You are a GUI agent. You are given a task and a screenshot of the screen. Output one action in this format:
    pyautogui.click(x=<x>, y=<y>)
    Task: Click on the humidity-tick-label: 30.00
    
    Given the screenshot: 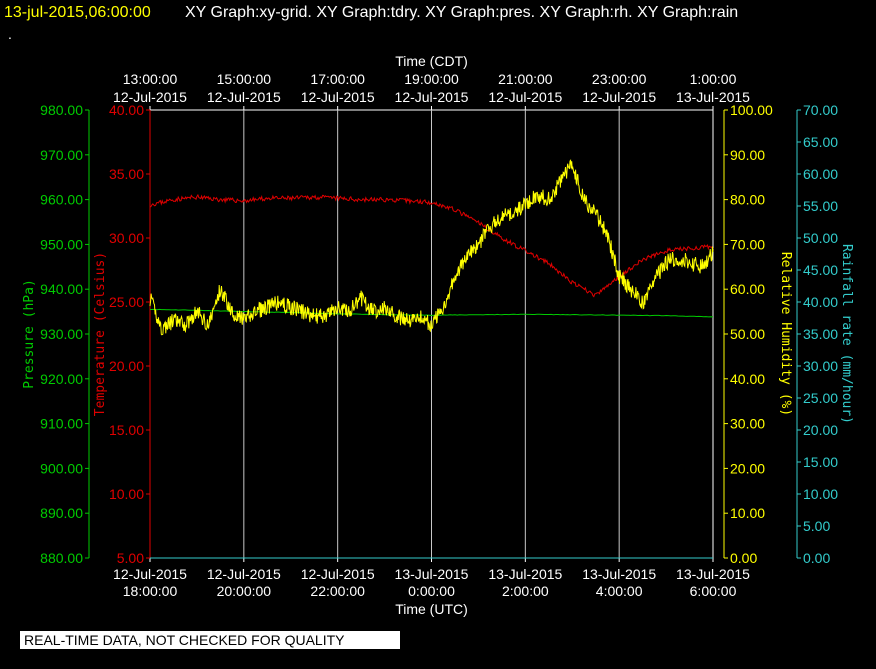 What is the action you would take?
    pyautogui.click(x=747, y=424)
    